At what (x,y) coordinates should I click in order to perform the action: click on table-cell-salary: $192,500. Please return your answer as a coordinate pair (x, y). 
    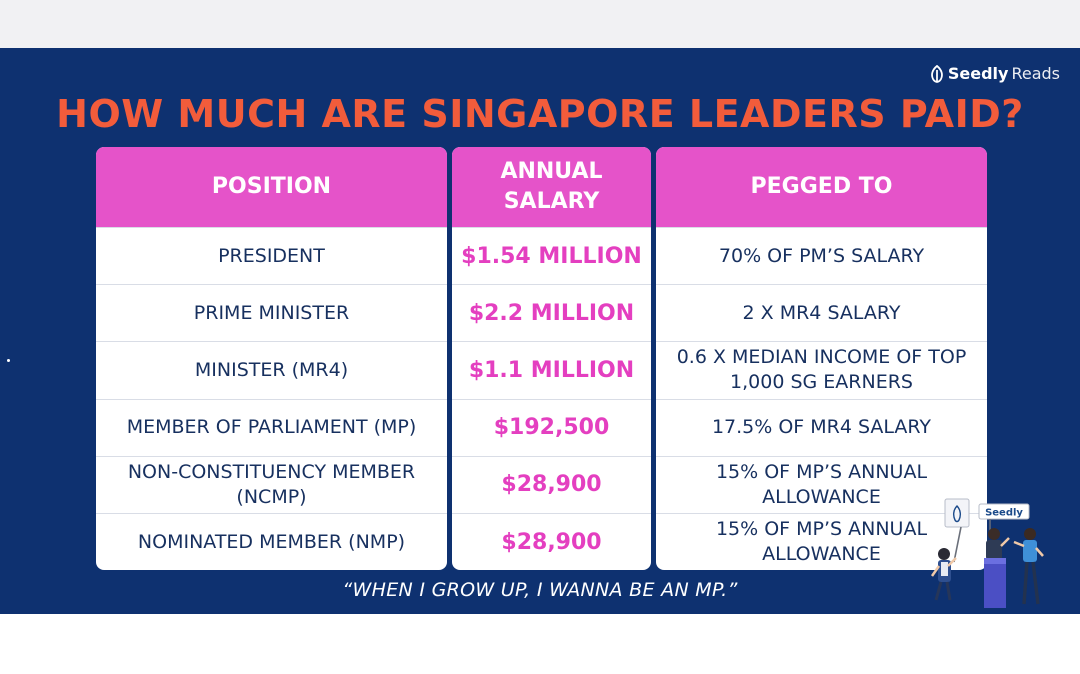
    Looking at the image, I should click on (551, 427).